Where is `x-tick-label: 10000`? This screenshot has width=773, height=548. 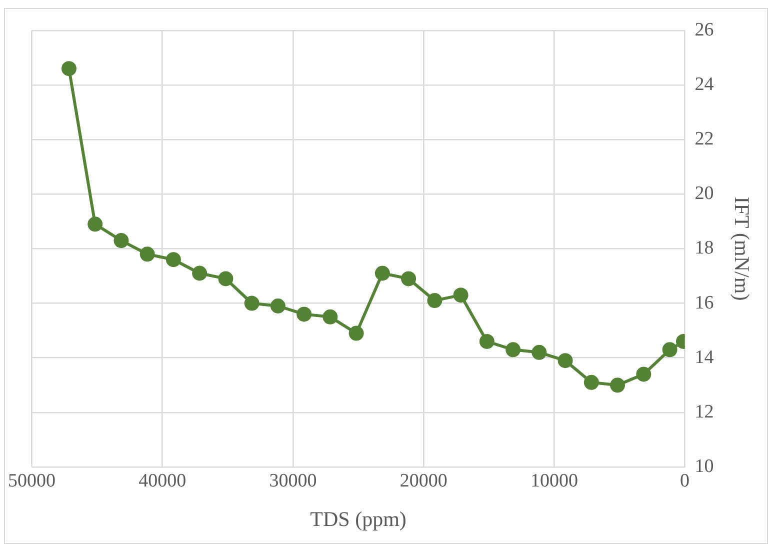 x-tick-label: 10000 is located at coordinates (554, 481).